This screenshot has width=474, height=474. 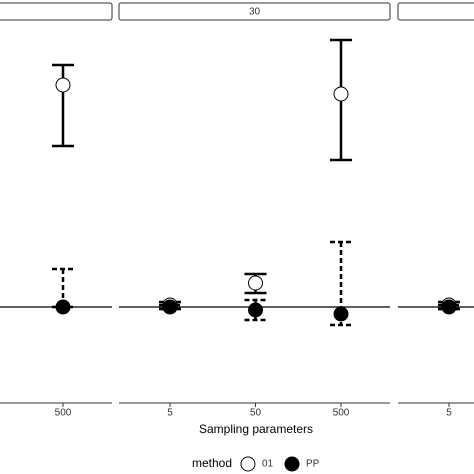 I want to click on legend-title: method, so click(x=212, y=463).